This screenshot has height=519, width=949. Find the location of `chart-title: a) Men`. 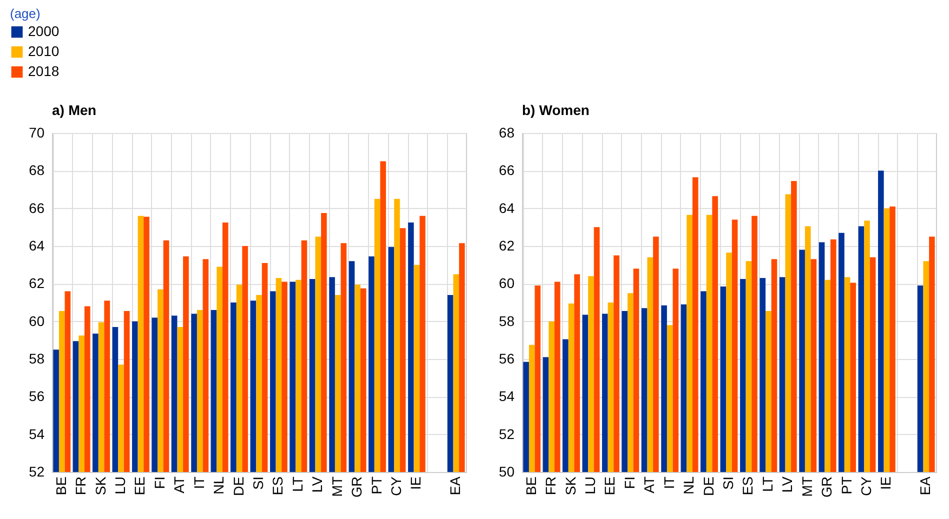

chart-title: a) Men is located at coordinates (74, 110).